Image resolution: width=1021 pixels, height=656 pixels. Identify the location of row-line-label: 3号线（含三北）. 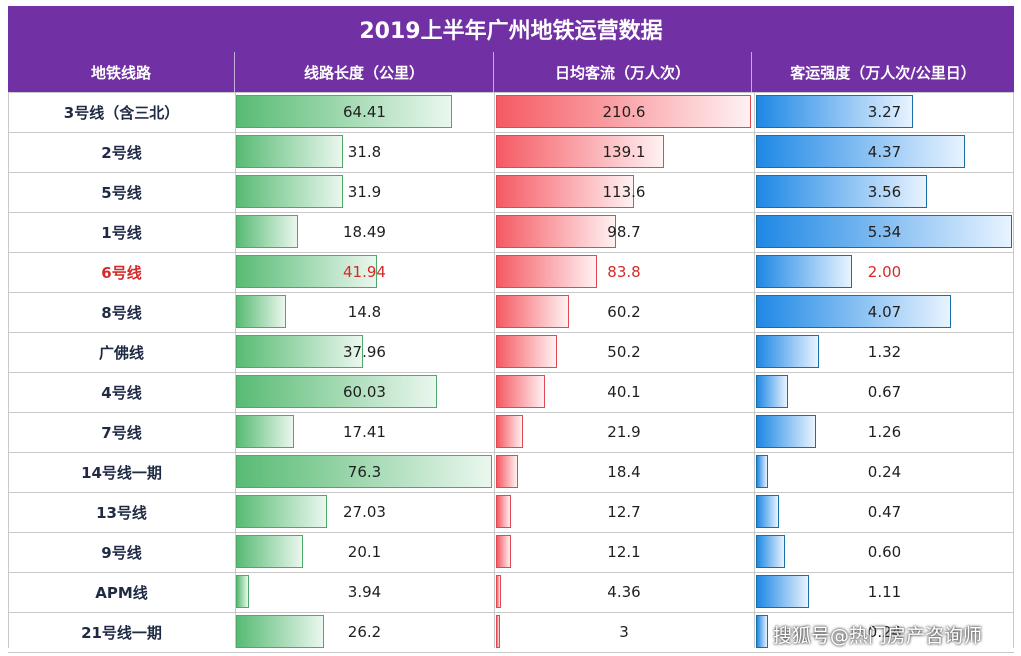
(121, 112).